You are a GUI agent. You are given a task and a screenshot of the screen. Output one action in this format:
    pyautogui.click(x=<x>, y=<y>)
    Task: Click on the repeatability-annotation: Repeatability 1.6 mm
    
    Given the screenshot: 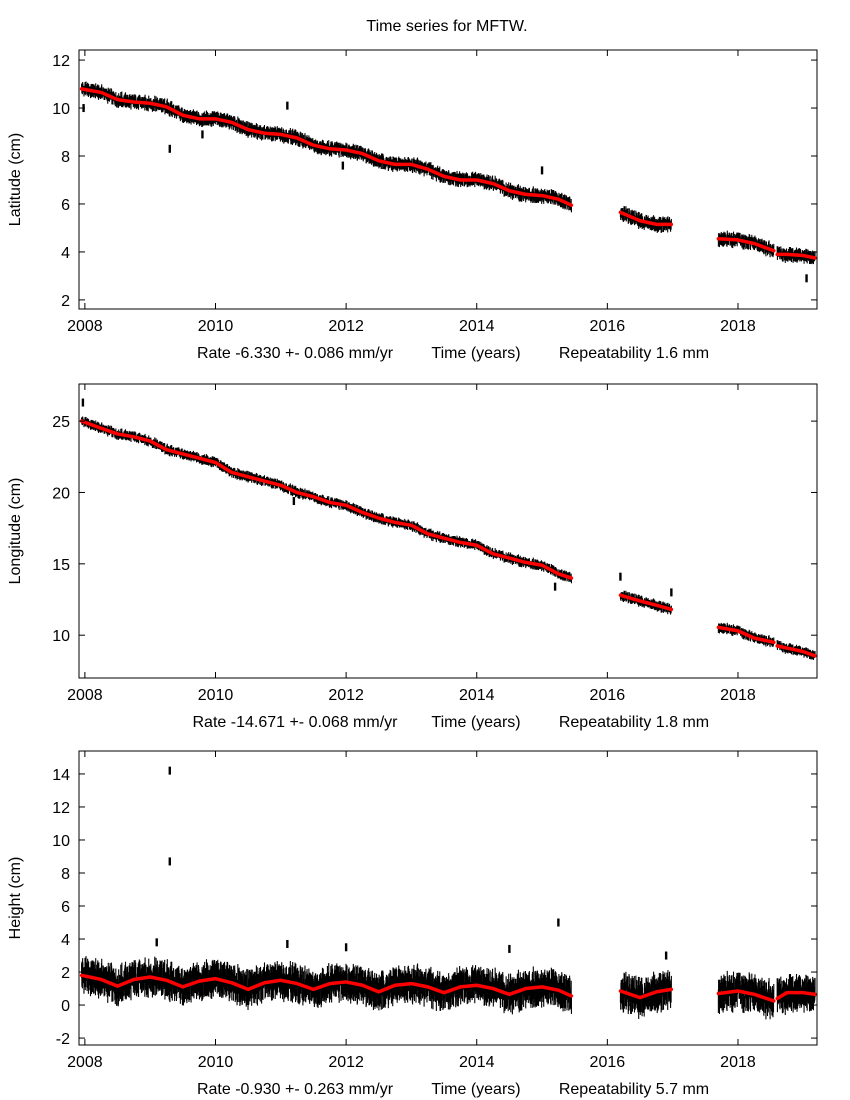 What is the action you would take?
    pyautogui.click(x=634, y=353)
    